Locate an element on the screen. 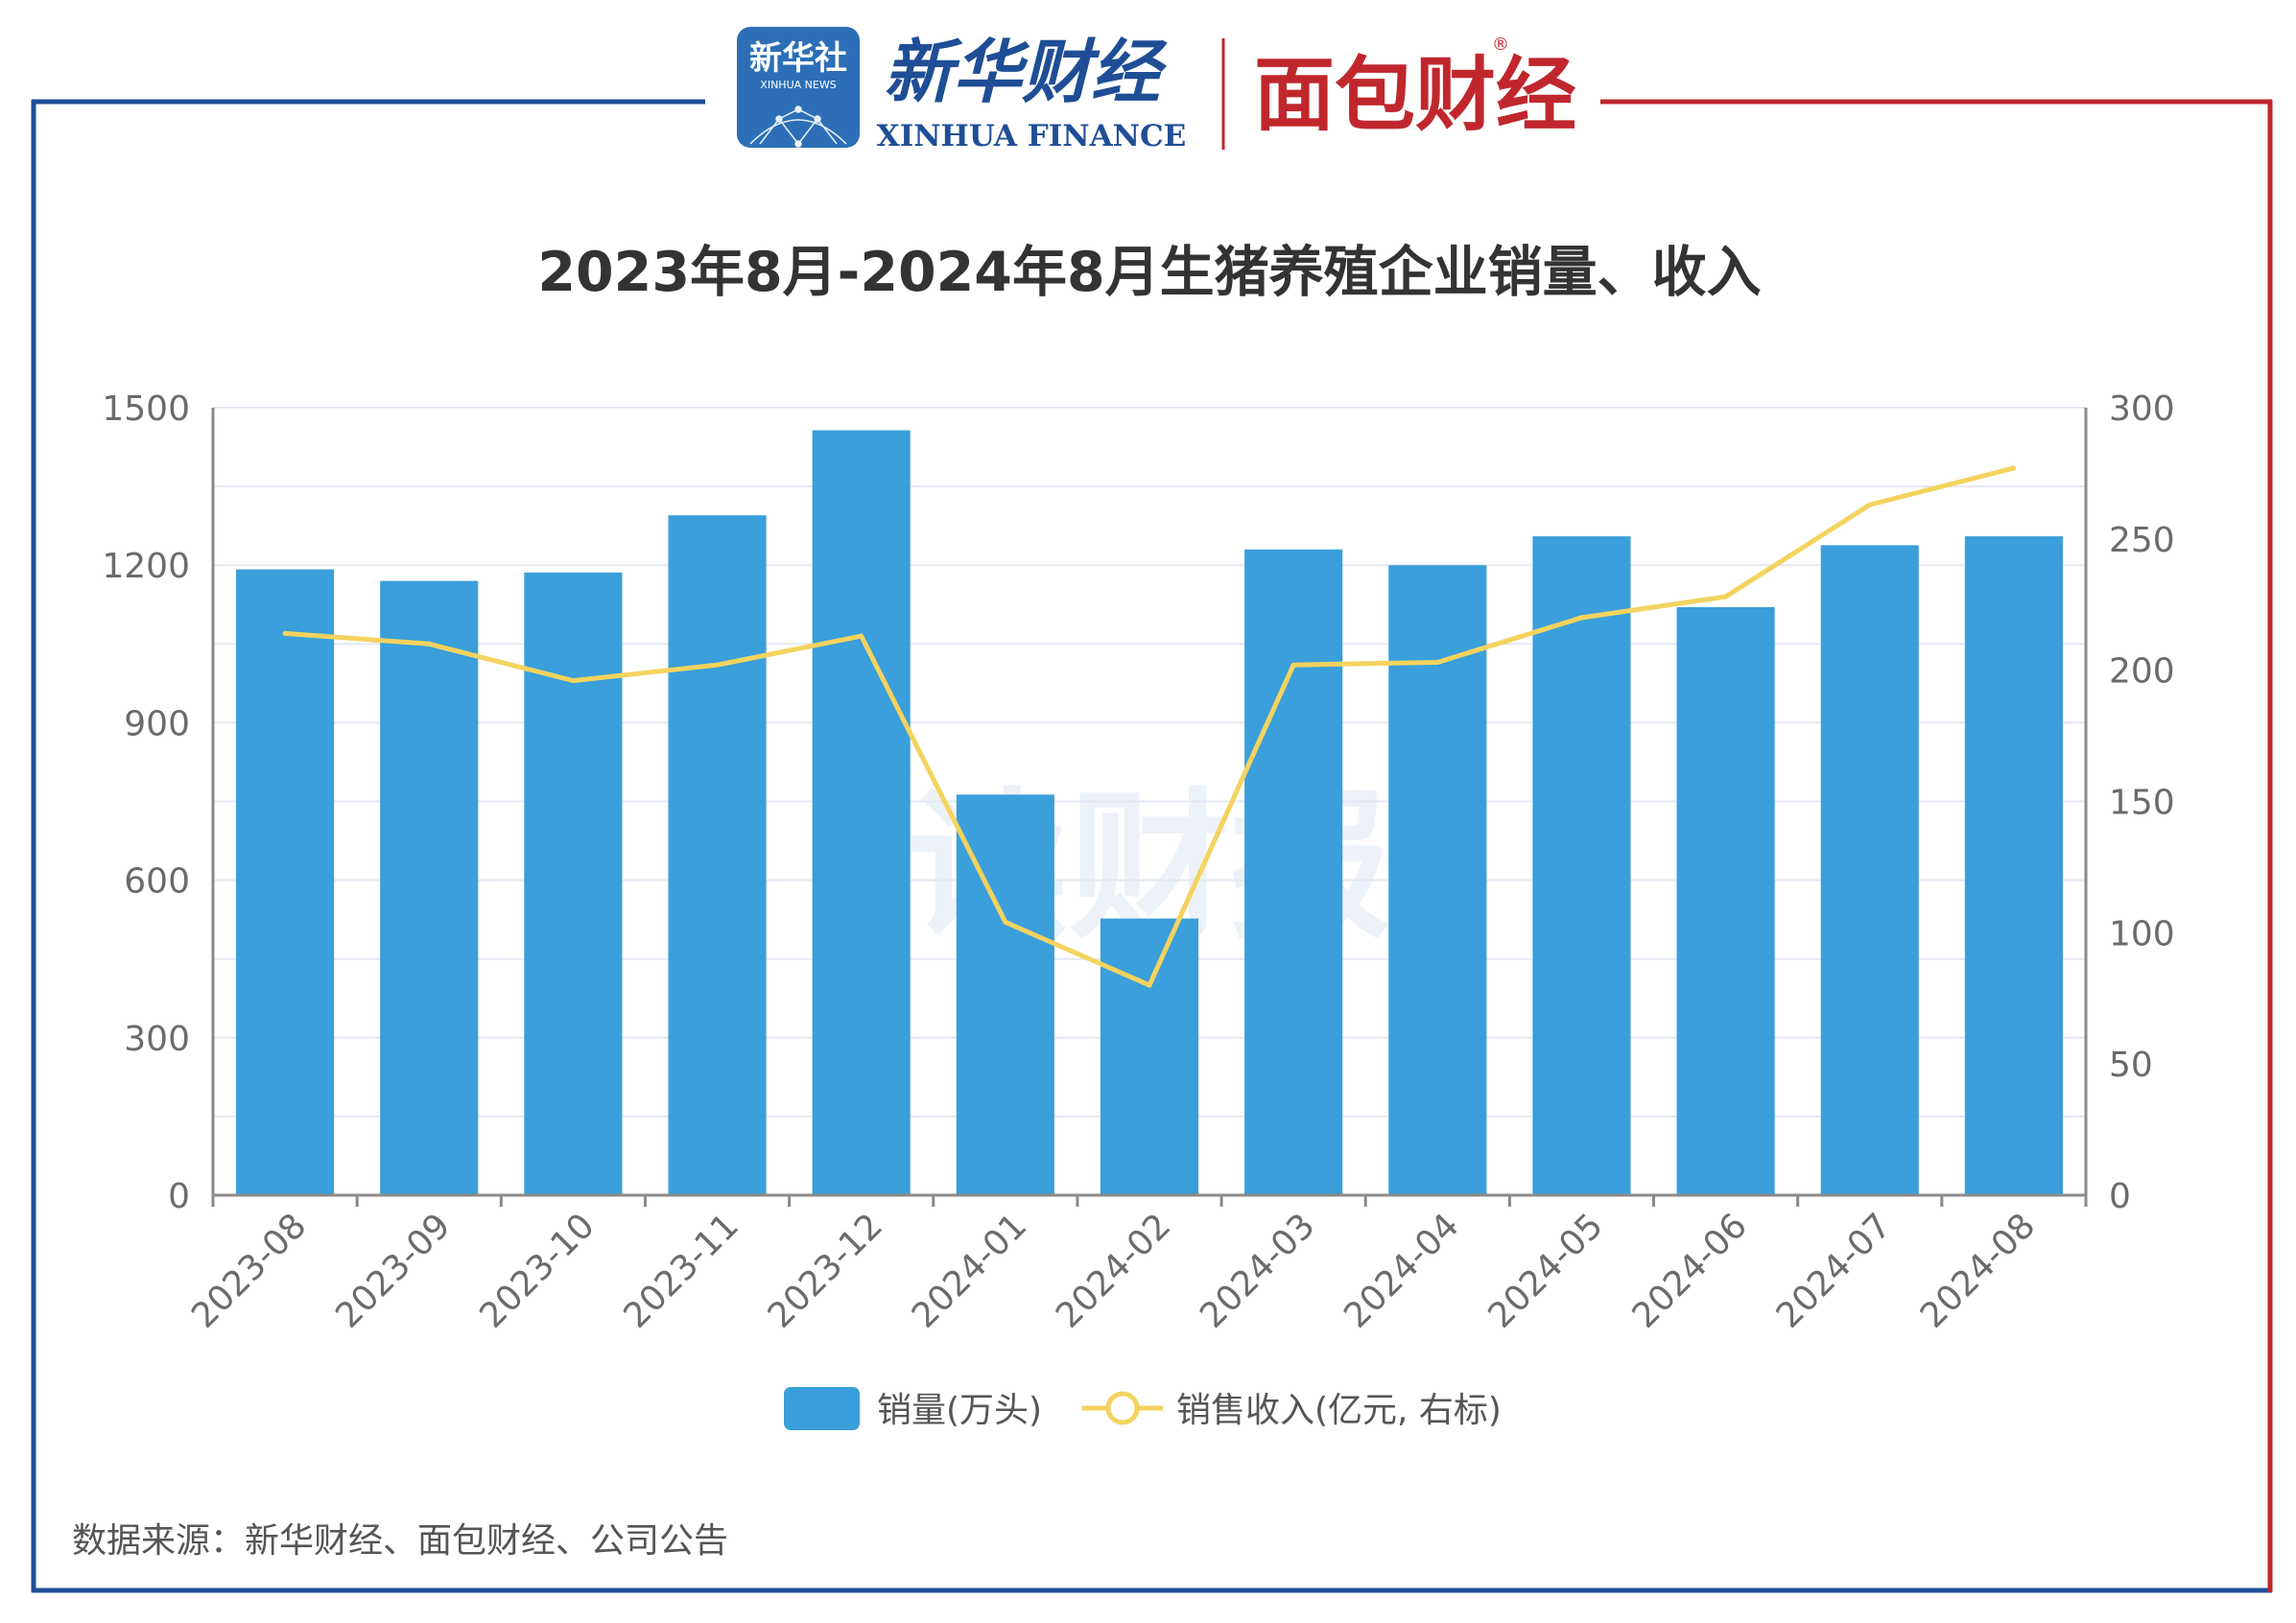  x-tick-label: 2023-09 is located at coordinates (393, 1271).